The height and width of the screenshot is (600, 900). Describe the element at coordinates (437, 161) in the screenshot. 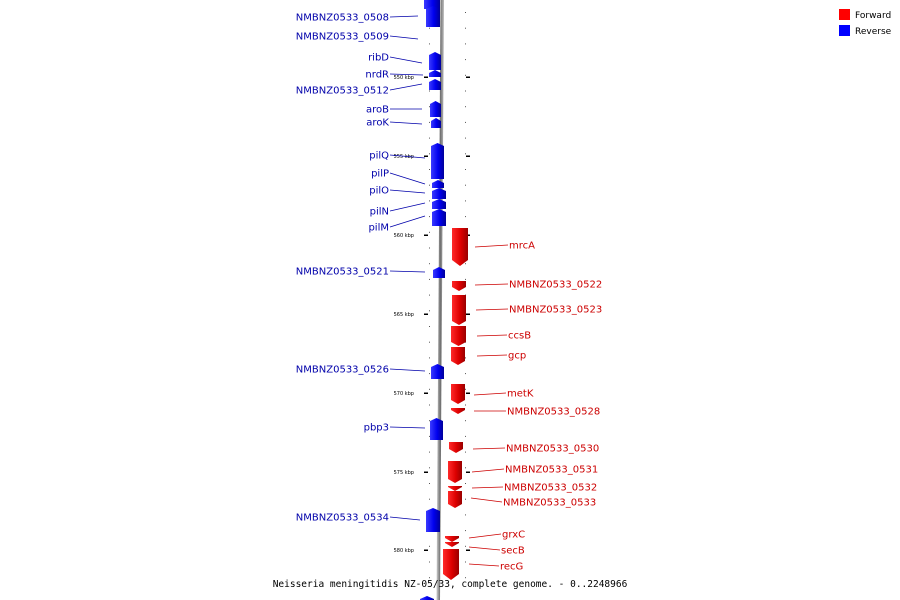

I see `gene-reverse-pilQ` at that location.